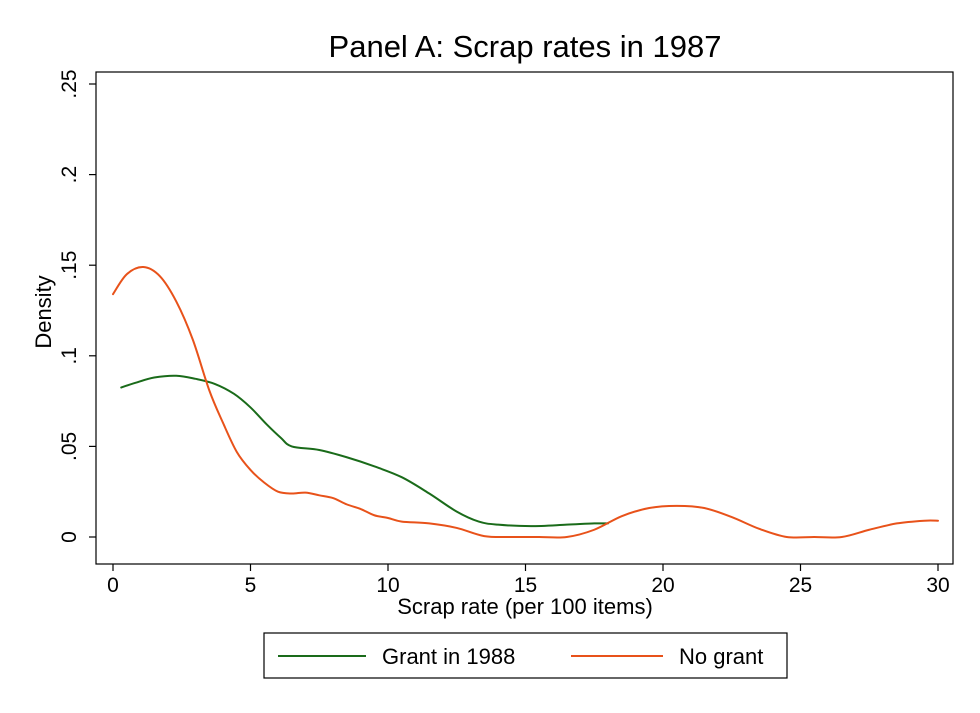 The image size is (980, 713). What do you see at coordinates (387, 585) in the screenshot?
I see `x-tick-label: 10` at bounding box center [387, 585].